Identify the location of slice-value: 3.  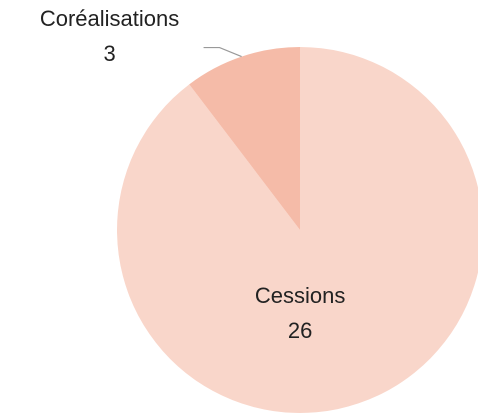
(109, 53).